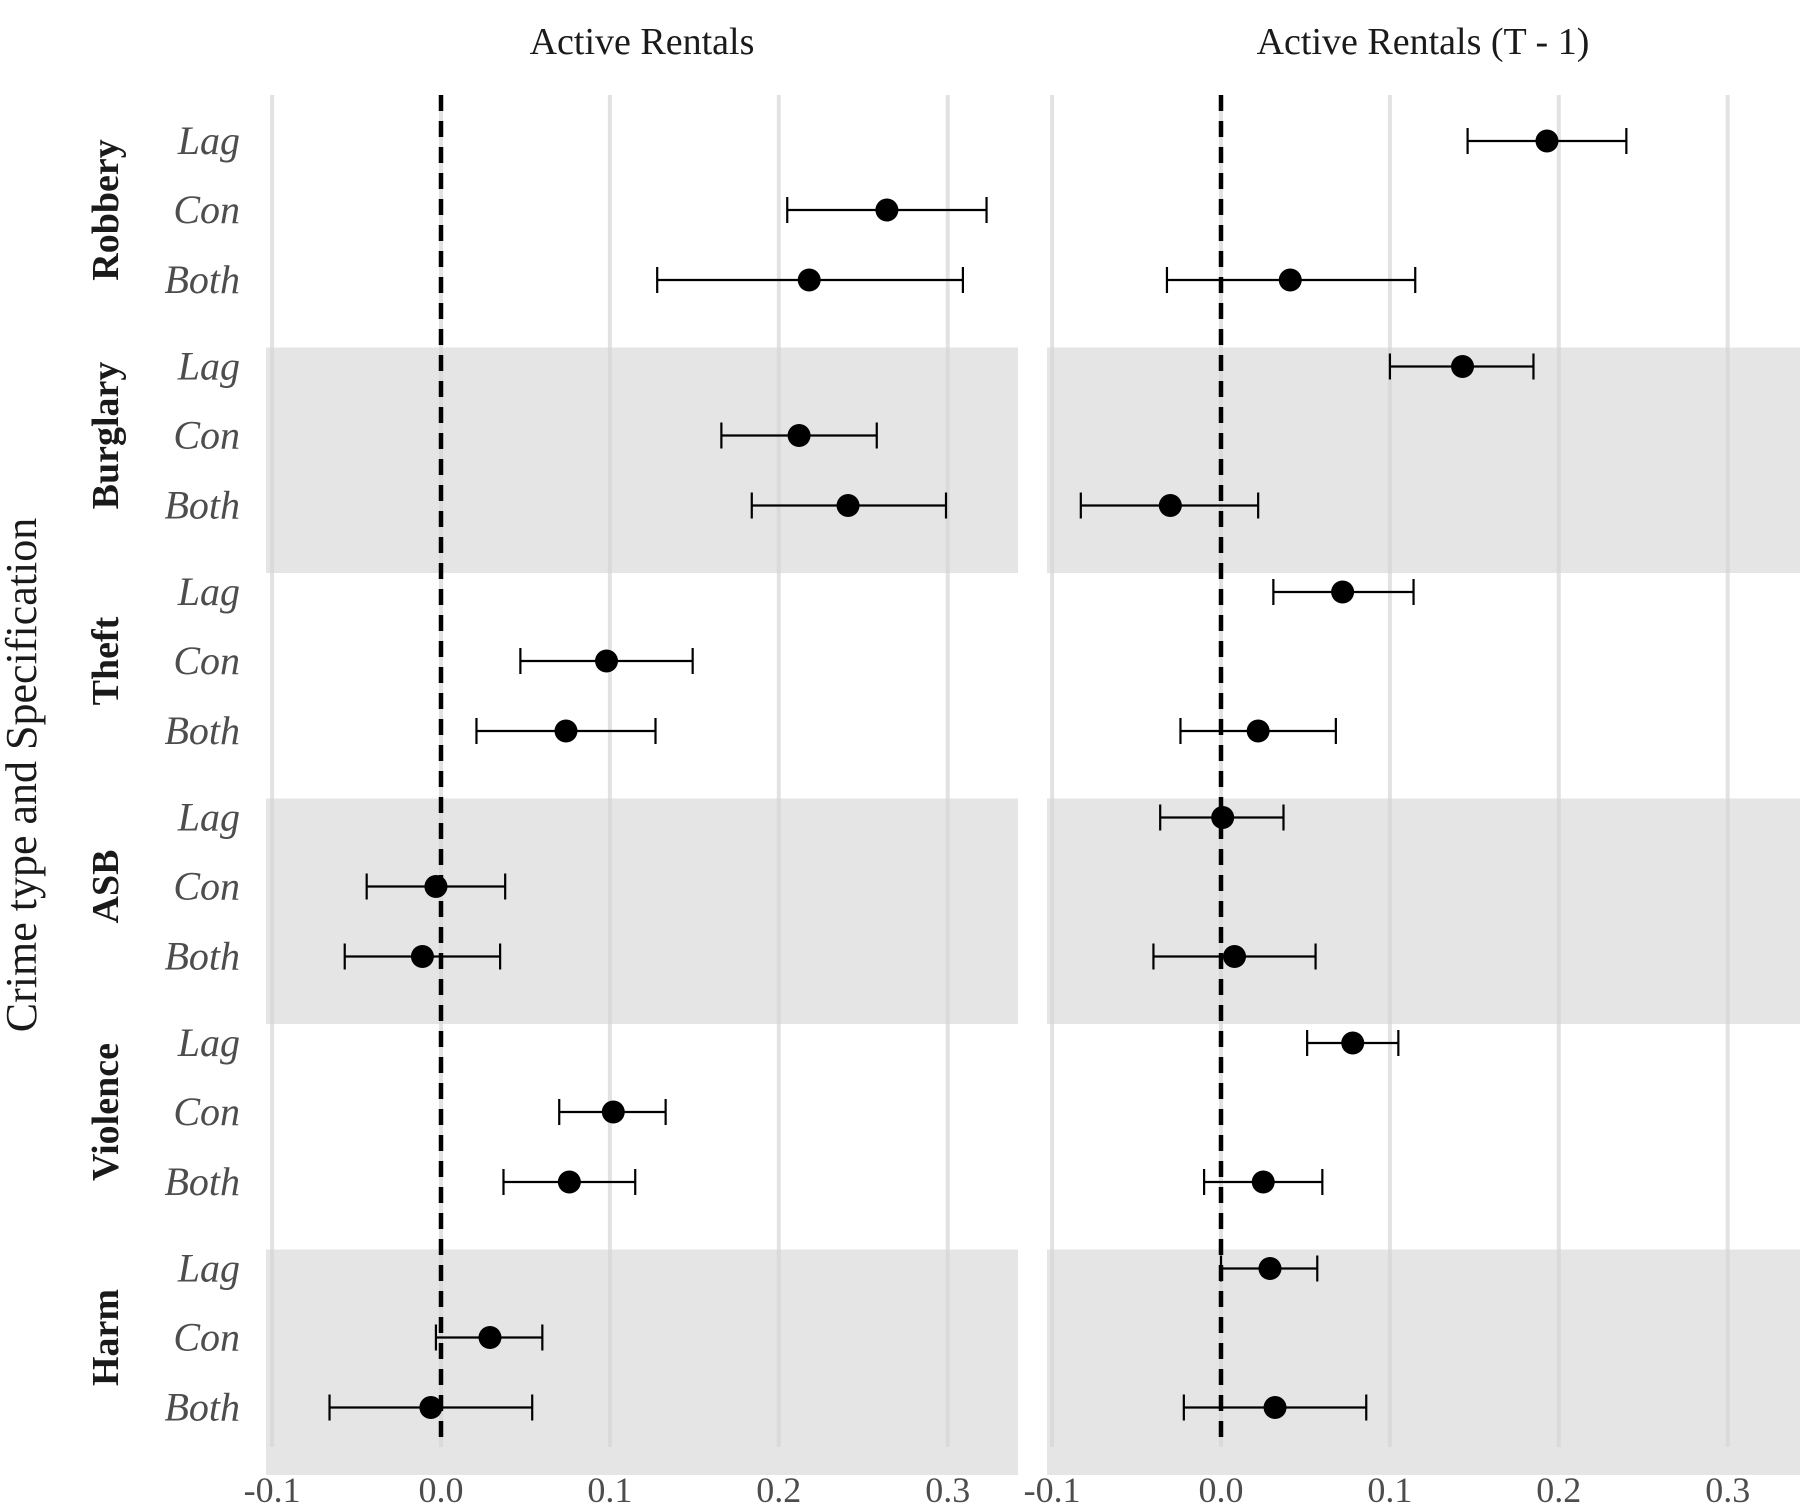 The width and height of the screenshot is (1800, 1512). What do you see at coordinates (206, 886) in the screenshot?
I see `row-label-asb-con: Con` at bounding box center [206, 886].